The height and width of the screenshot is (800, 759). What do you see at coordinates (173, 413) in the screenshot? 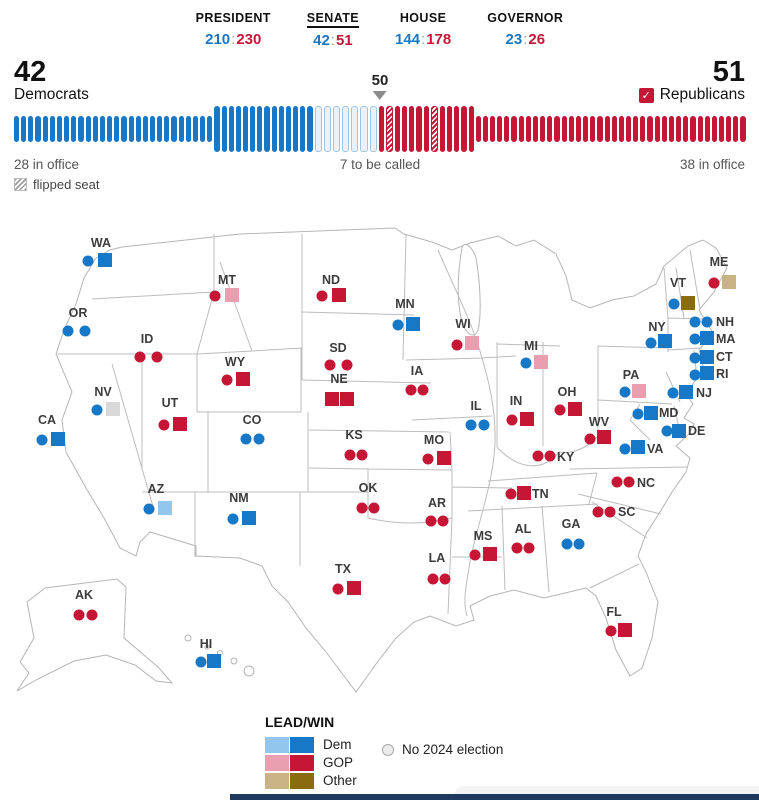
I see `state-UT: UT` at bounding box center [173, 413].